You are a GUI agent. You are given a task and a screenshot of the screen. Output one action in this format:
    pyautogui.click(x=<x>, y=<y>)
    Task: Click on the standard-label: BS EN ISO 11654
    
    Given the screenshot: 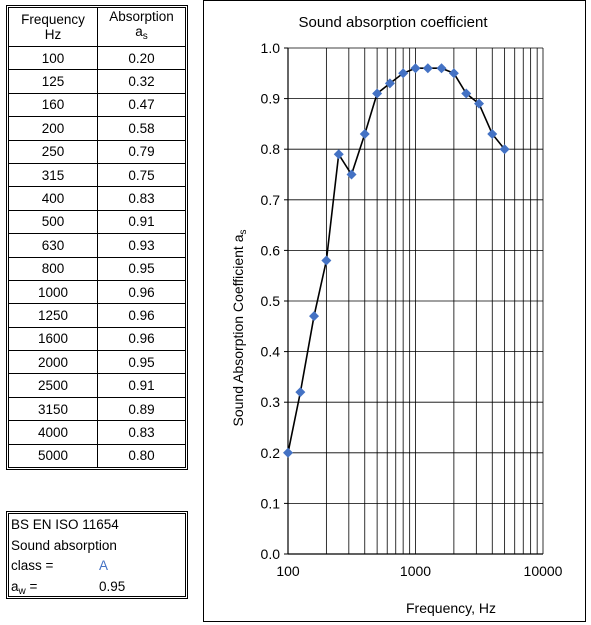 What is the action you would take?
    pyautogui.click(x=65, y=524)
    